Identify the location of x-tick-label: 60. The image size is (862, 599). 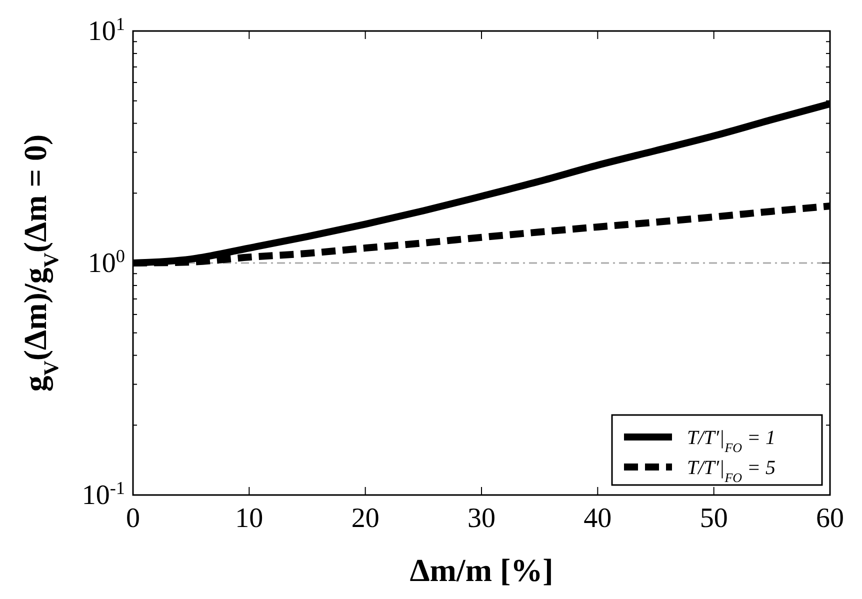
(830, 518).